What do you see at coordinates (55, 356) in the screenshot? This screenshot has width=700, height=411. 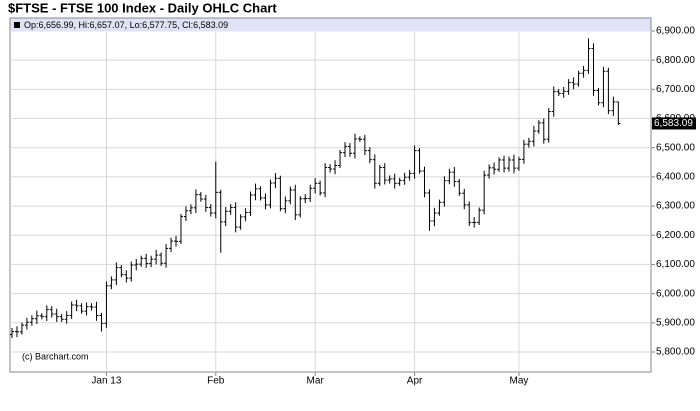 I see `annotation: (c) Barchart.com` at bounding box center [55, 356].